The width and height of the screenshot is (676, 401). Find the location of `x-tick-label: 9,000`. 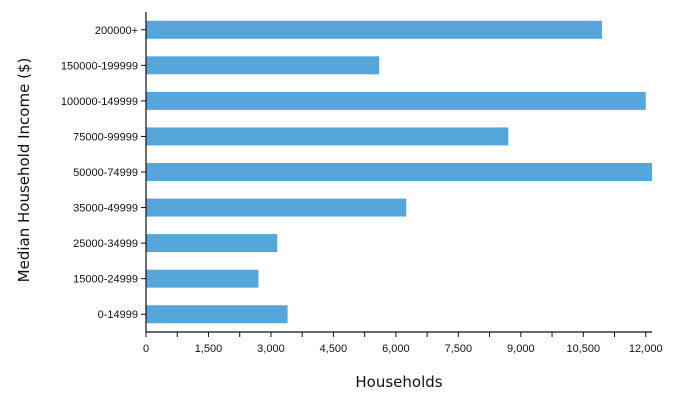

x-tick-label: 9,000 is located at coordinates (521, 349).